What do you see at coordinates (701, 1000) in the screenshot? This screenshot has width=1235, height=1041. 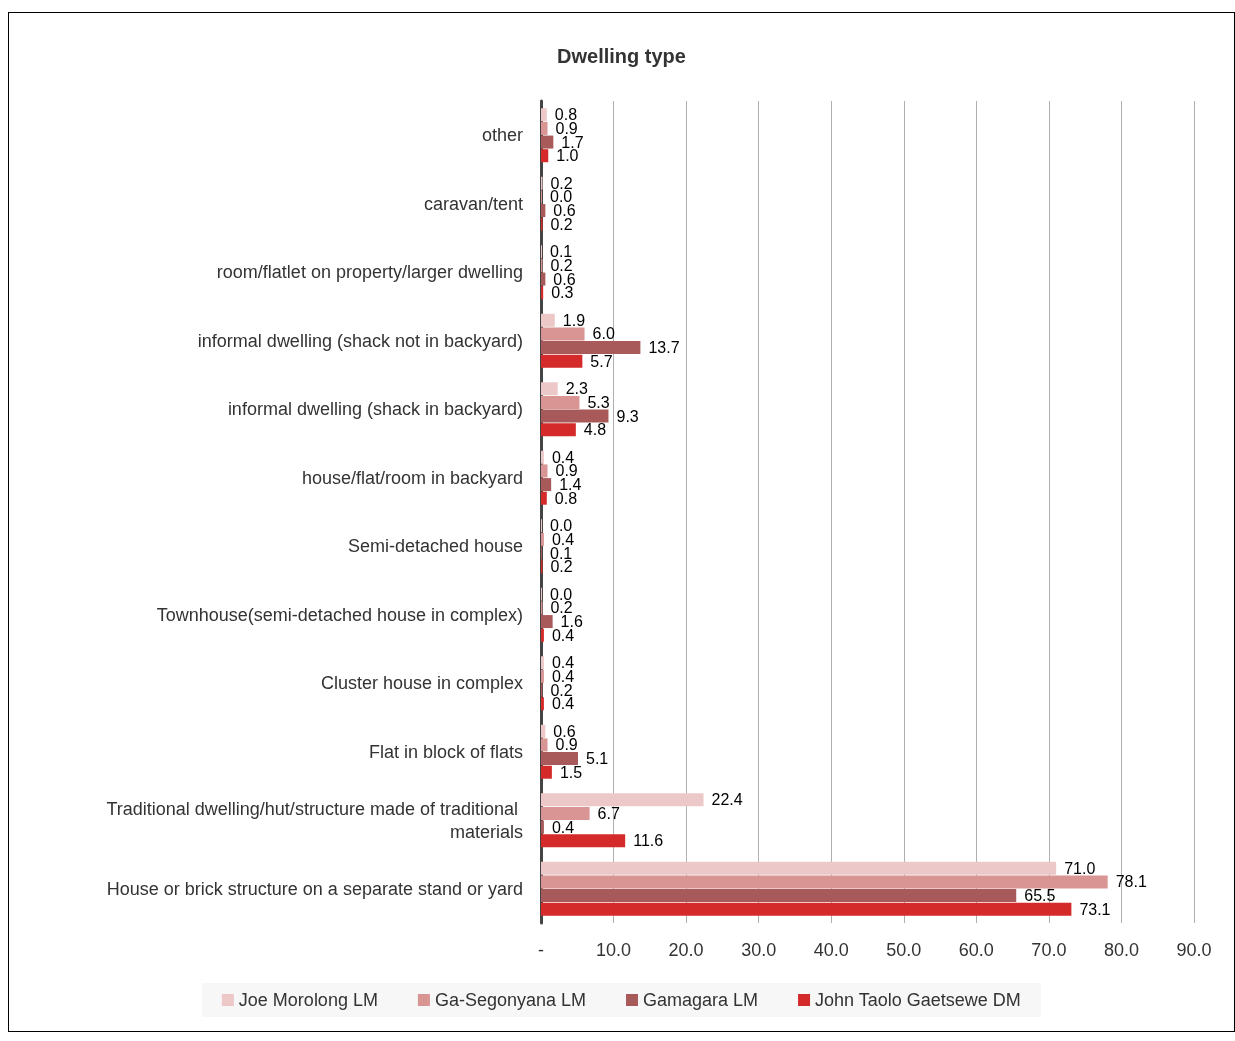 I see `legend-label: Gamagara LM` at bounding box center [701, 1000].